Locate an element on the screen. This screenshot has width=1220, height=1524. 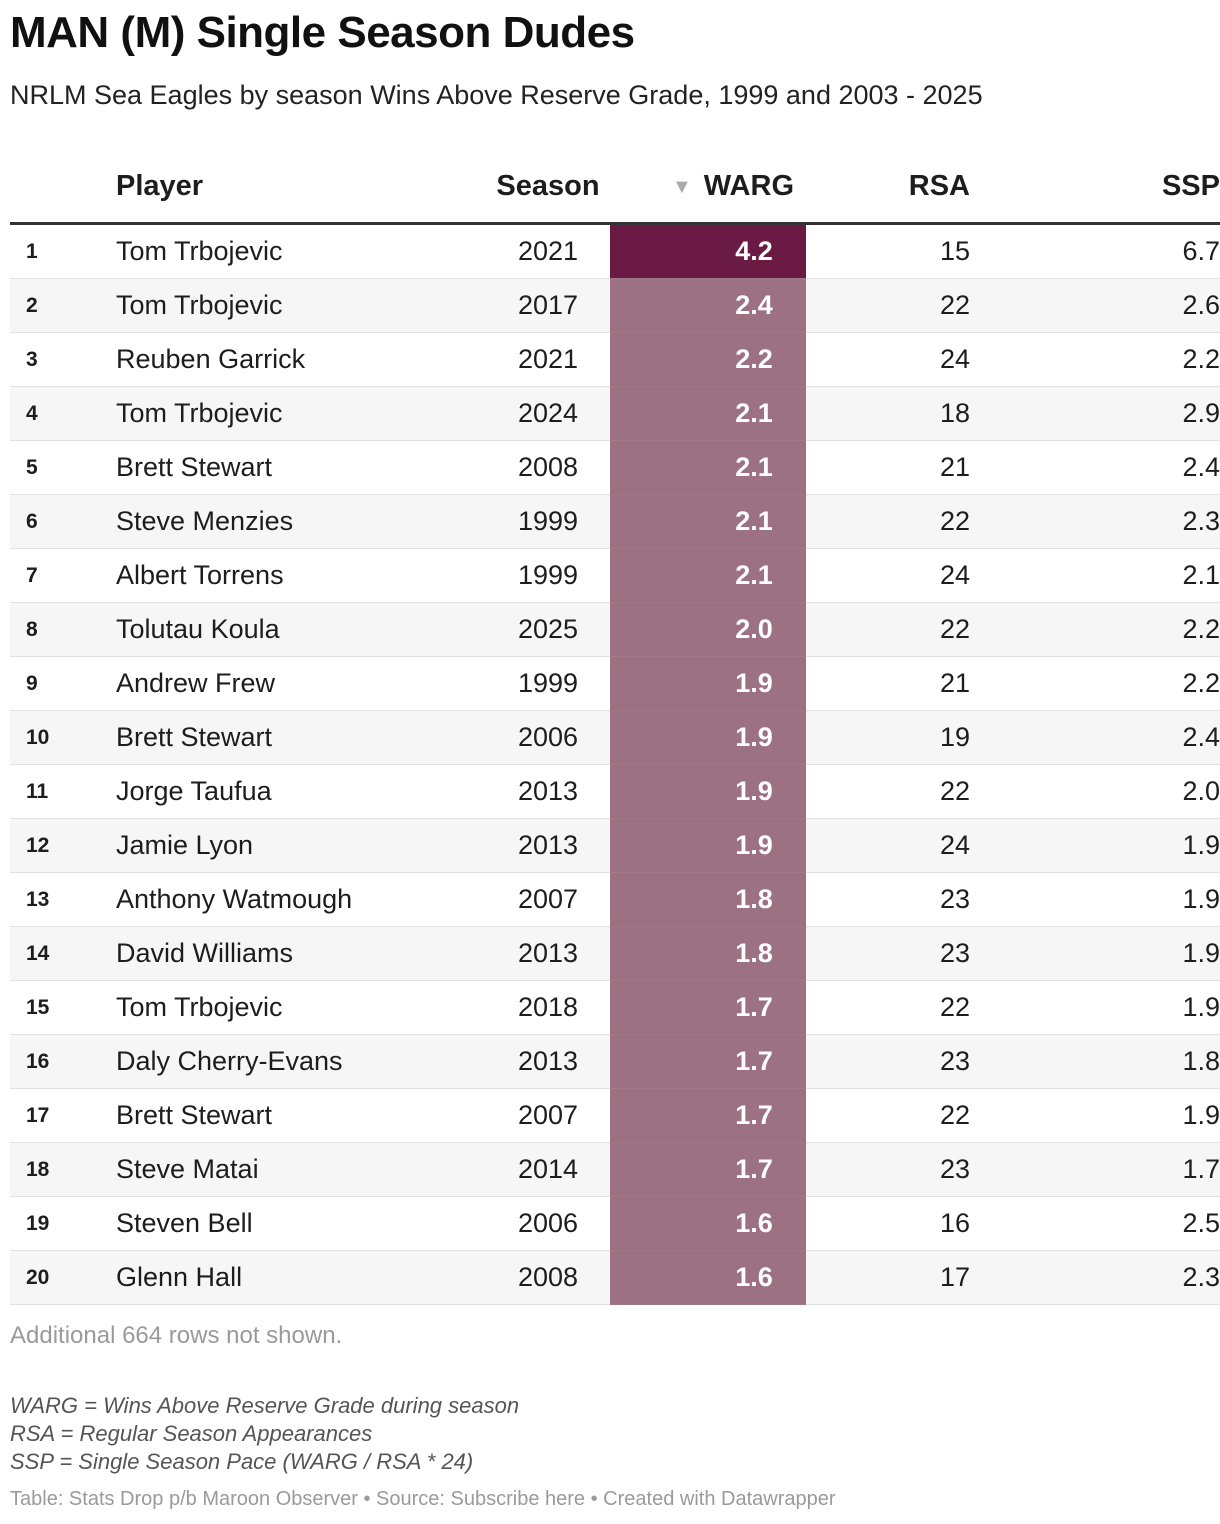
ssp-cell: 2.4 is located at coordinates (1100, 737).